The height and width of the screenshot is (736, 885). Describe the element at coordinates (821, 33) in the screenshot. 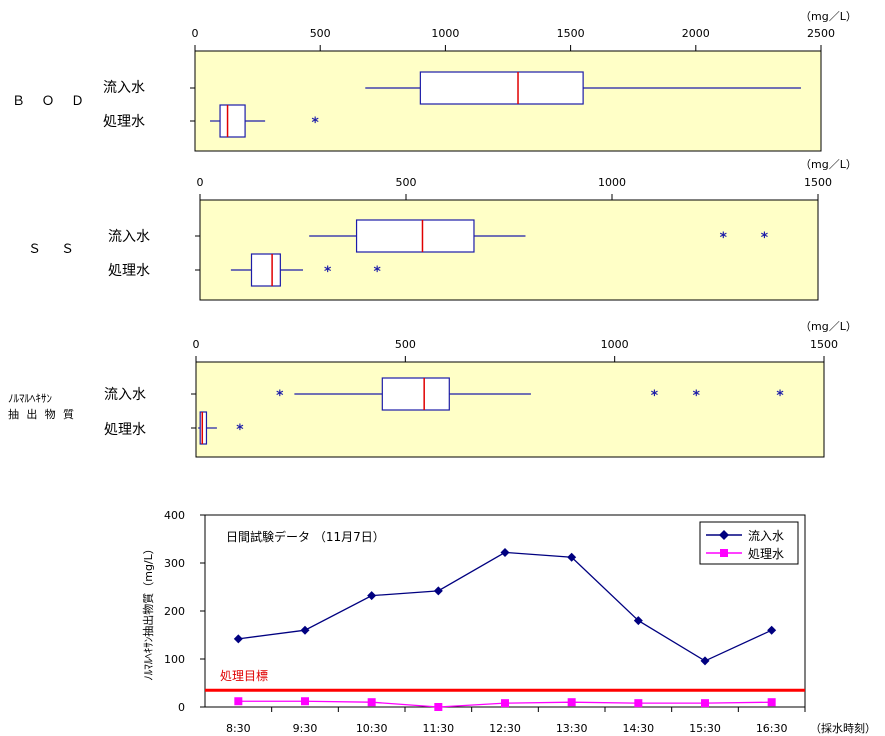

I see `x-tick-label: 2500` at that location.